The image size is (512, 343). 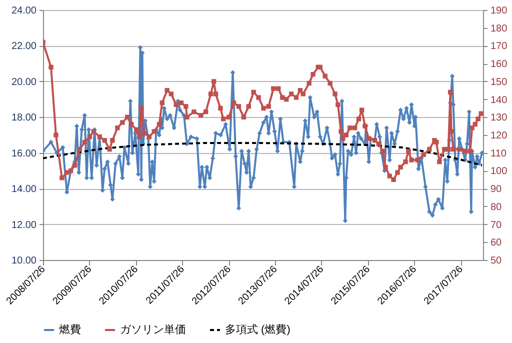 What do you see at coordinates (499, 11) in the screenshot?
I see `y2-tick-label: 190` at bounding box center [499, 11].